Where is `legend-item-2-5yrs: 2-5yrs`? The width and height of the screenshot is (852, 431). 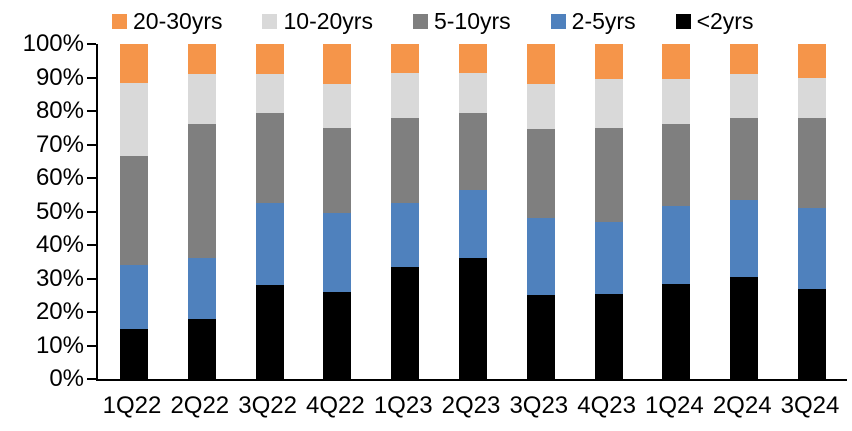
legend-item-2-5yrs: 2-5yrs is located at coordinates (593, 20).